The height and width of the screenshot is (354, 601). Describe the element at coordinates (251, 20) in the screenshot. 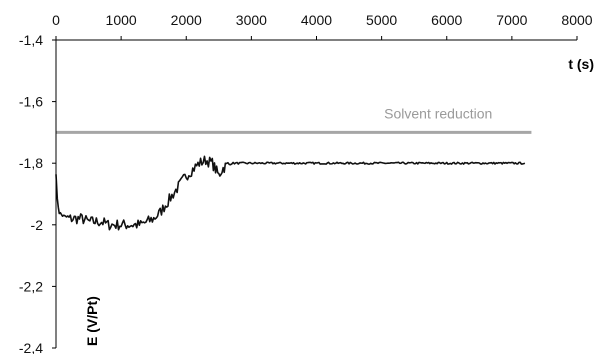

I see `x-tick-label: 3000` at that location.